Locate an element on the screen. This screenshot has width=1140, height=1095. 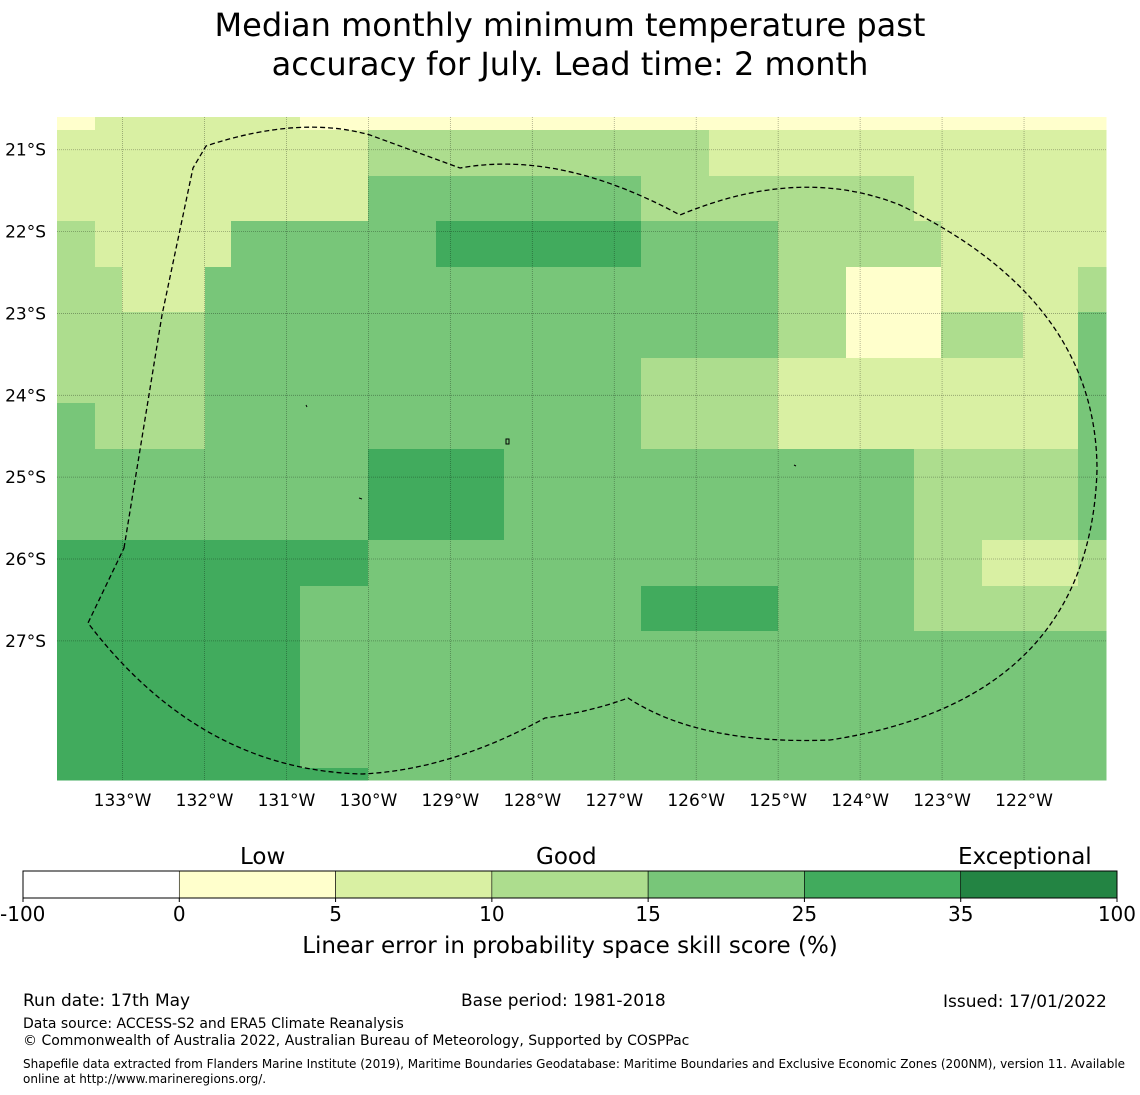
base-period: Base period: 1981-2018 is located at coordinates (563, 1001).